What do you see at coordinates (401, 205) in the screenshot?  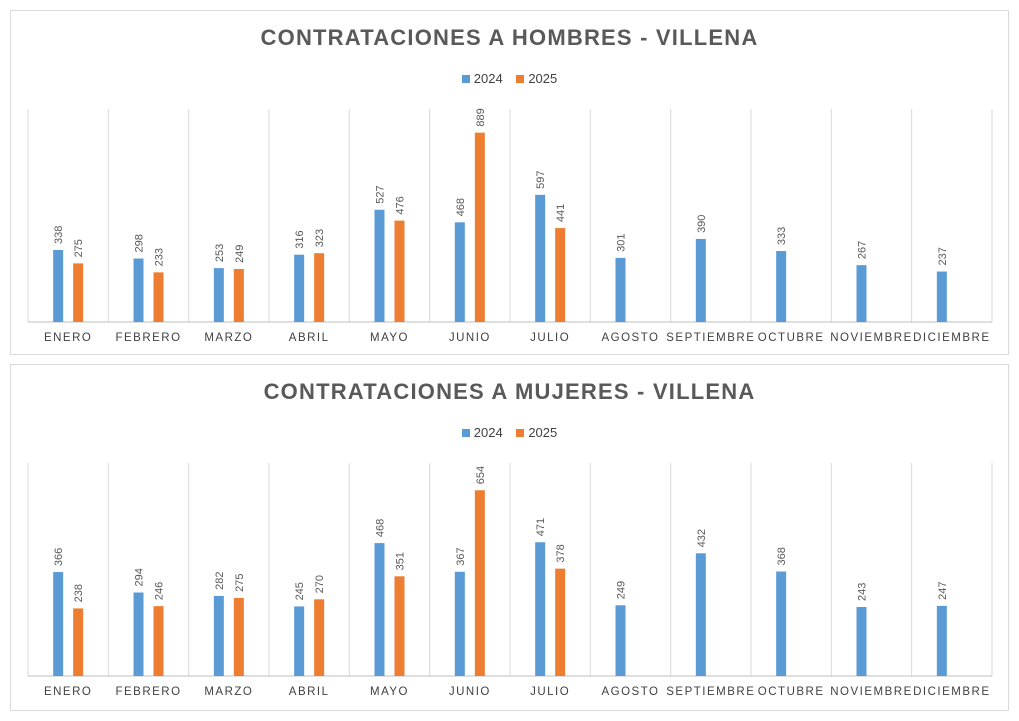 I see `data-label-2025-mayo: 476` at bounding box center [401, 205].